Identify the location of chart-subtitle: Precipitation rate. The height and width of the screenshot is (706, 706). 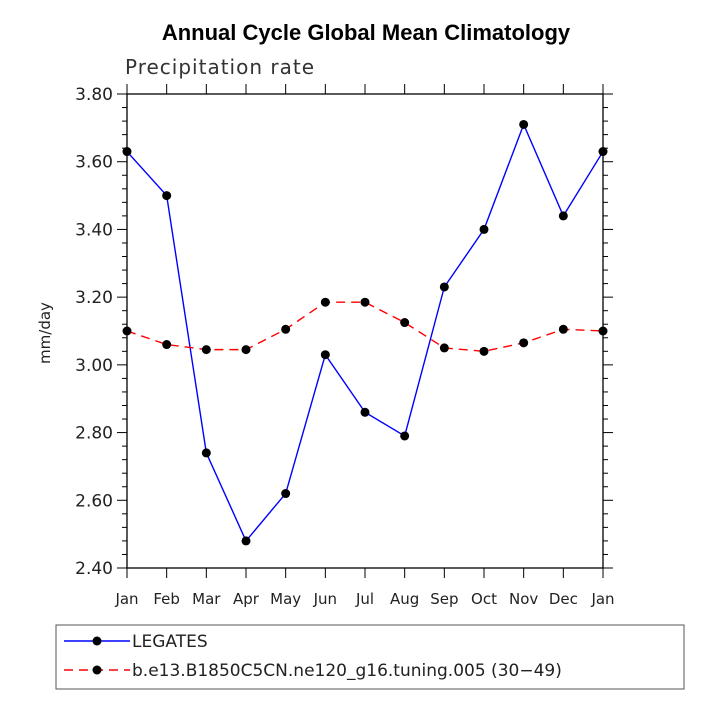
(220, 67).